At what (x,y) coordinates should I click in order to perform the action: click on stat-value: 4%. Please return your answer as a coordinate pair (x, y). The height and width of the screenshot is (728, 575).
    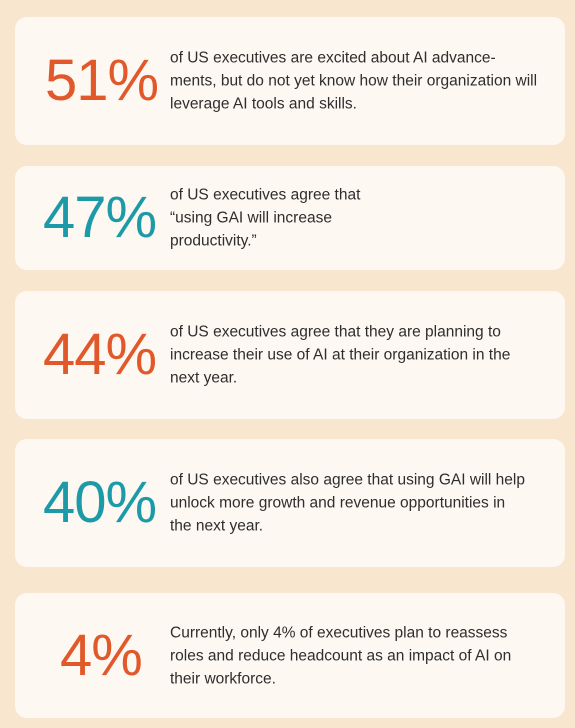
    Looking at the image, I should click on (101, 655).